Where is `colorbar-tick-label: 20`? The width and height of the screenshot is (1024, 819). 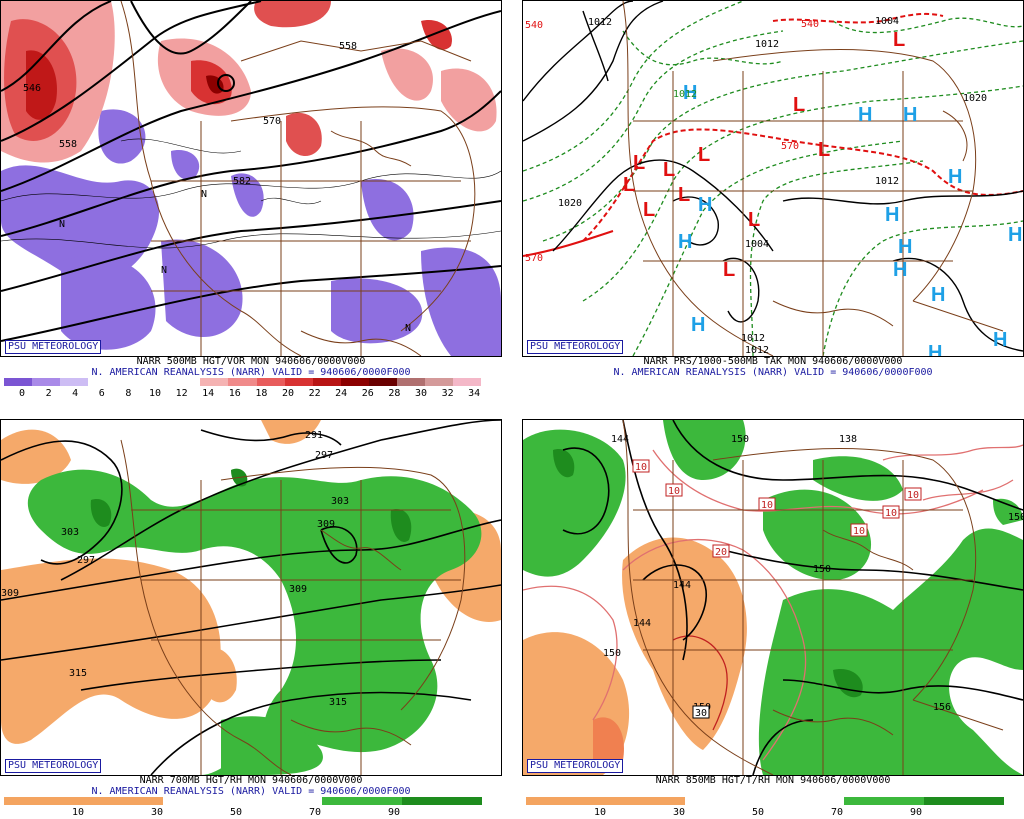
colorbar-tick-label: 20 is located at coordinates (288, 393).